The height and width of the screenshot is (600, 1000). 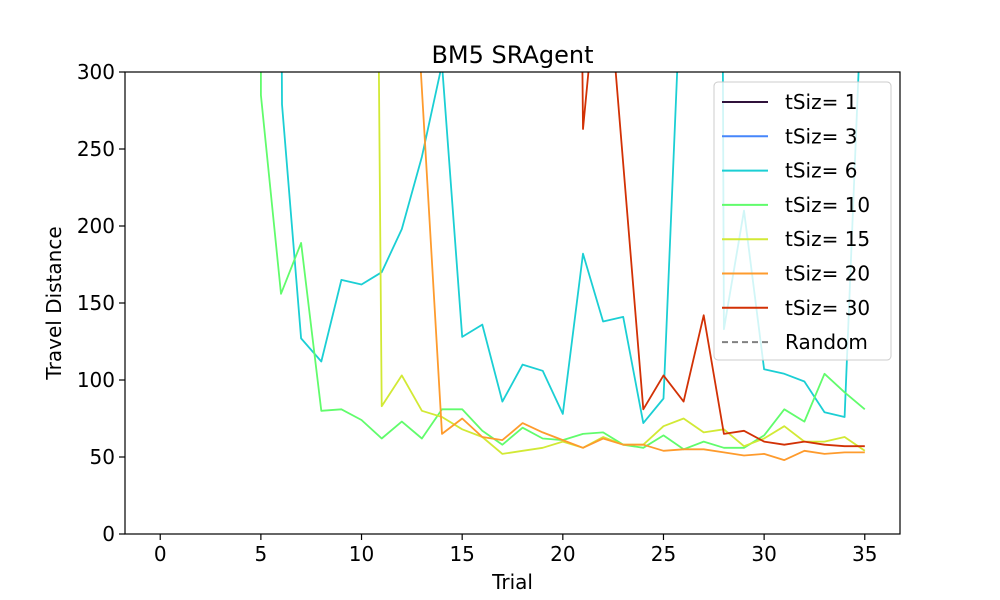 I want to click on y-tick-label: 50, so click(x=102, y=457).